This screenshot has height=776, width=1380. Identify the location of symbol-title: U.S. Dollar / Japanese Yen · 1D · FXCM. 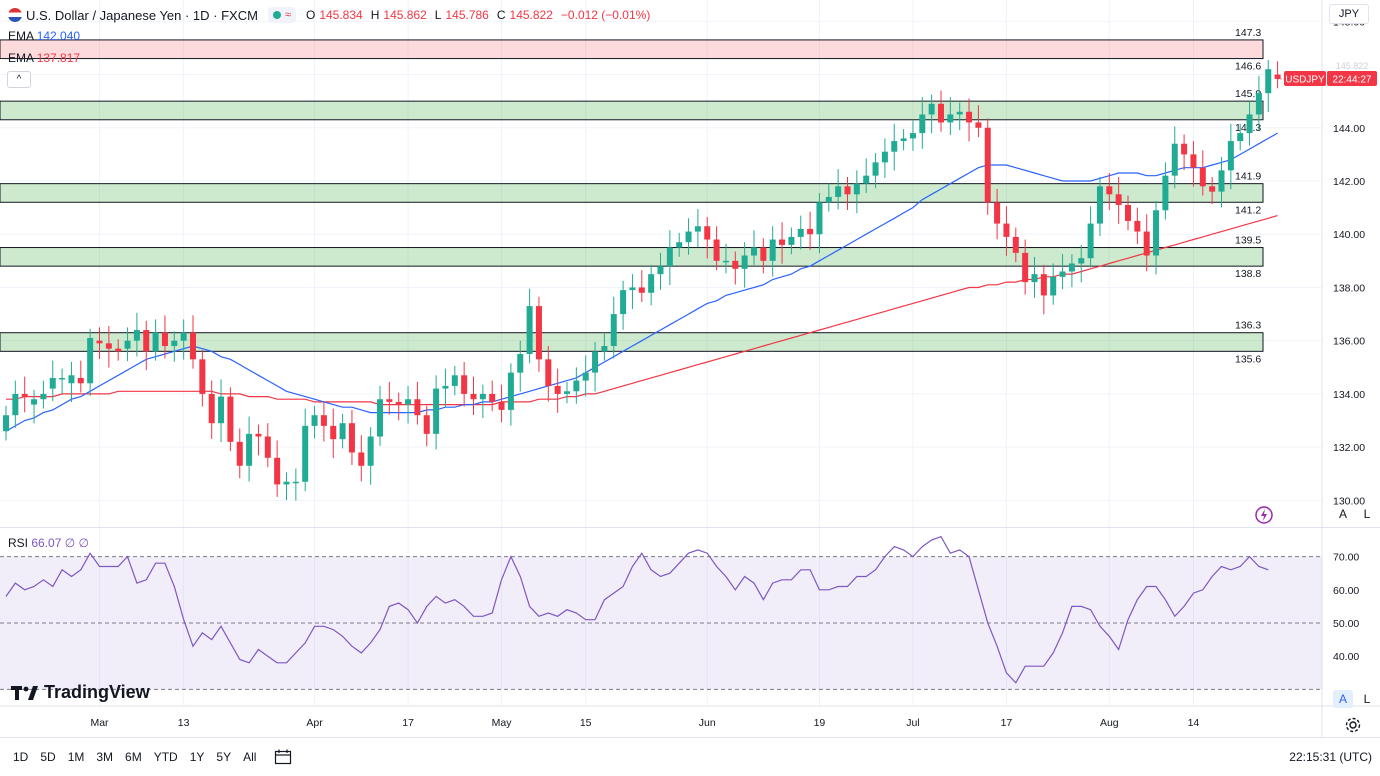
(142, 15).